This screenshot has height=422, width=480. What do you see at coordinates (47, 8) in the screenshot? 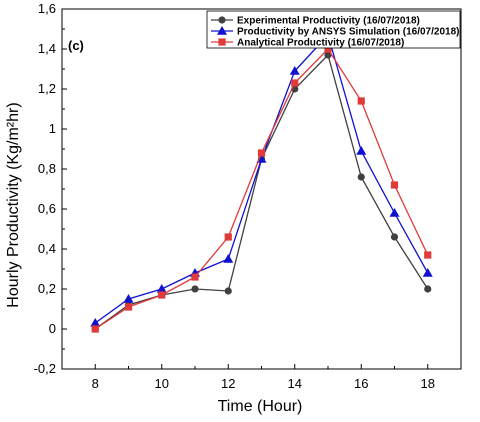
I see `y-tick-label: 1,6` at bounding box center [47, 8].